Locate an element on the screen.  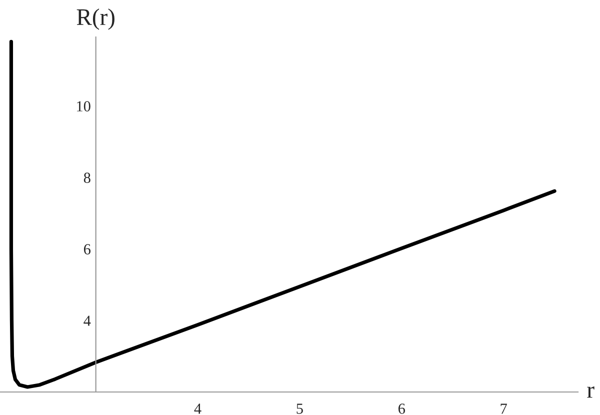
y-tick-label: 8 is located at coordinates (87, 177).